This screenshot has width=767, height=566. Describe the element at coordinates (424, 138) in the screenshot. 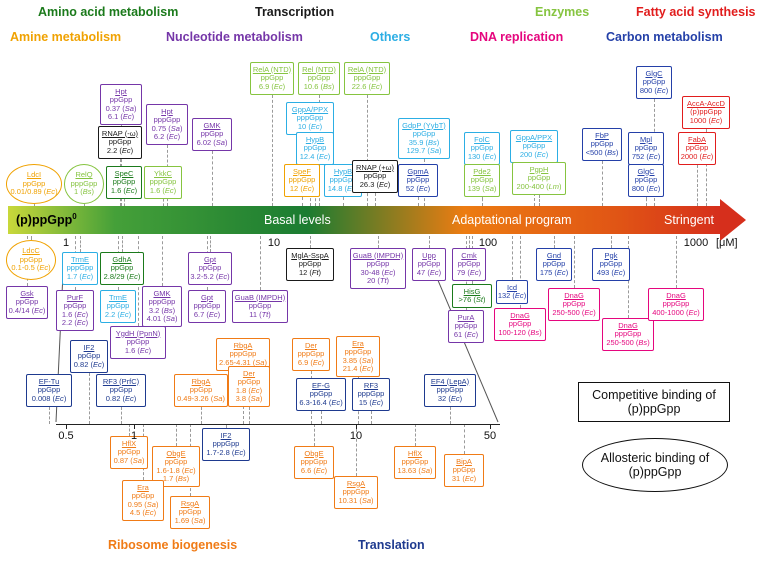

I see `target-box-gdpP: GdpP (YybT) ppGpp 35.9 (Bs) 129.7 (Sa)` at that location.